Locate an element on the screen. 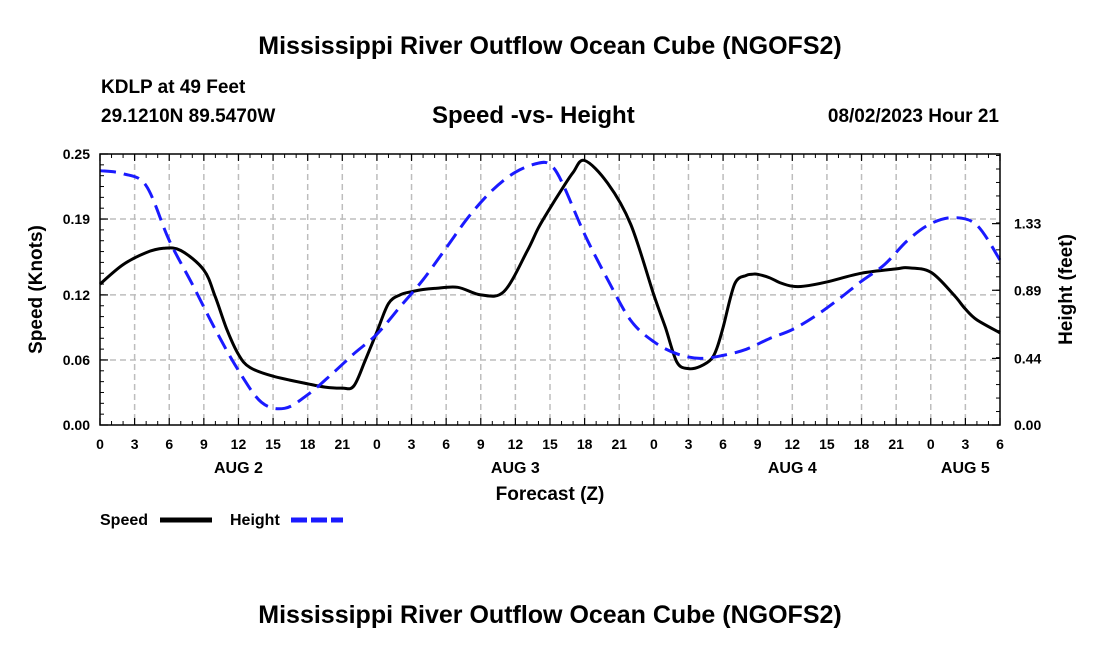  legend-label-height: Height is located at coordinates (255, 520).